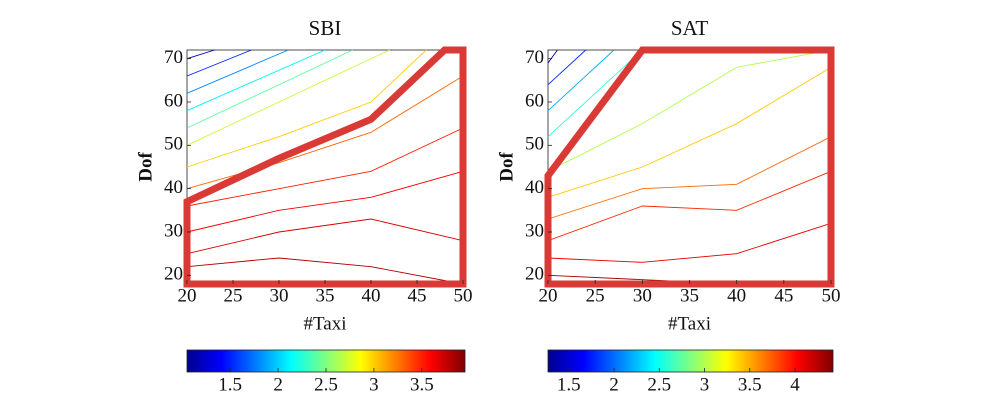 This screenshot has width=1000, height=414. Describe the element at coordinates (690, 28) in the screenshot. I see `chart-title: SAT` at that location.